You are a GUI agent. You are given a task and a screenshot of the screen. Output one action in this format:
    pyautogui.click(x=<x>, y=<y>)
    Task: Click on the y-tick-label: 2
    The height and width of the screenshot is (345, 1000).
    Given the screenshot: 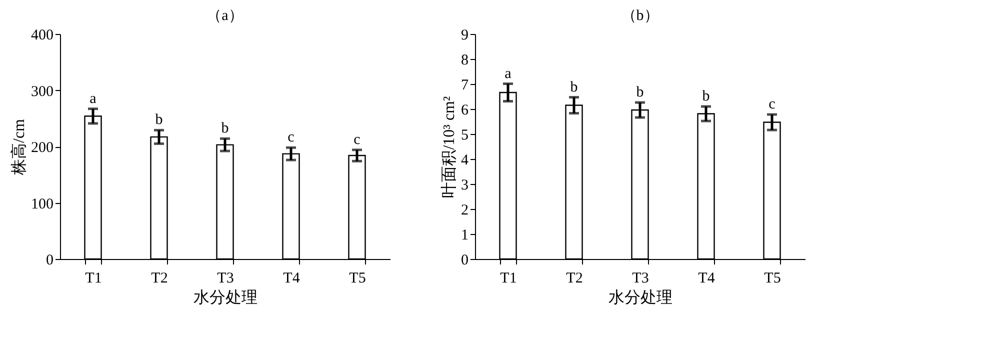 What is the action you would take?
    pyautogui.click(x=464, y=210)
    